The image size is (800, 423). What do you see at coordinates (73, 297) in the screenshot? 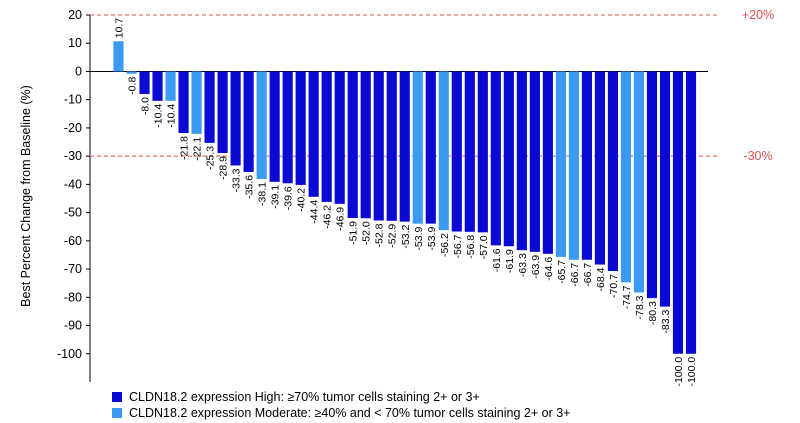
I see `y-tick-label: -80` at bounding box center [73, 297].